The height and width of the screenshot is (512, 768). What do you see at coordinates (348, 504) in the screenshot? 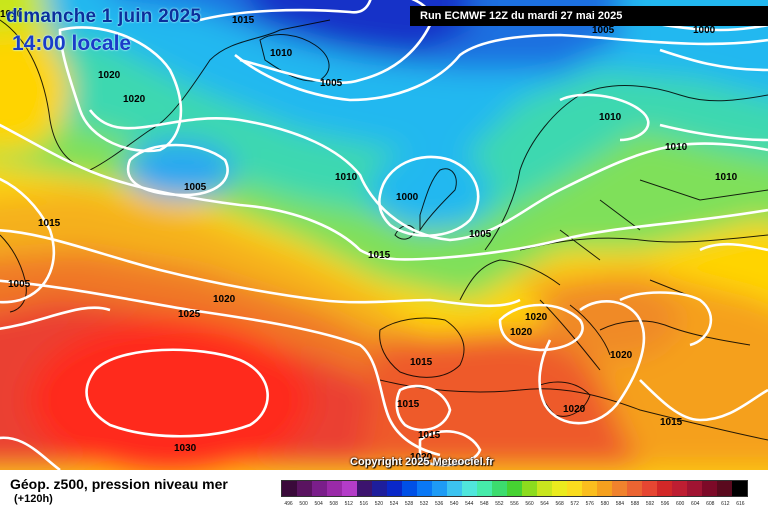
I see `legend-tick: 512` at bounding box center [348, 504].